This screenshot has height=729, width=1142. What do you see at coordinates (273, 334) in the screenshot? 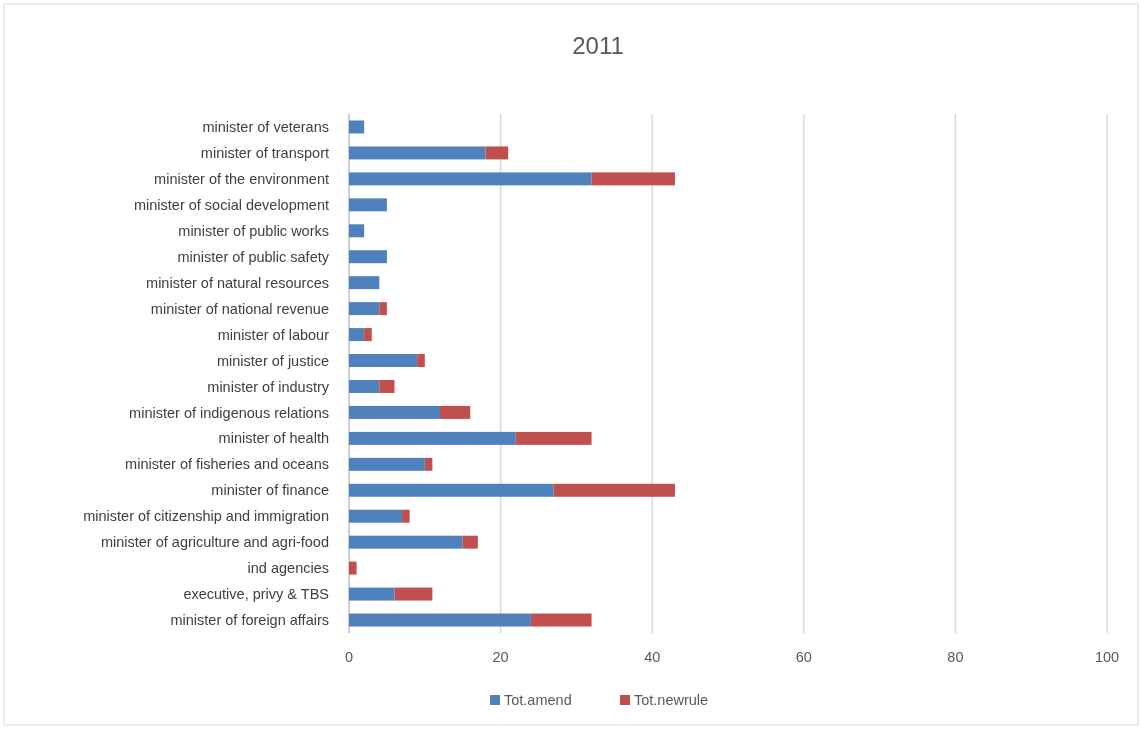
I see `y-tick-label: minister of labour` at bounding box center [273, 334].